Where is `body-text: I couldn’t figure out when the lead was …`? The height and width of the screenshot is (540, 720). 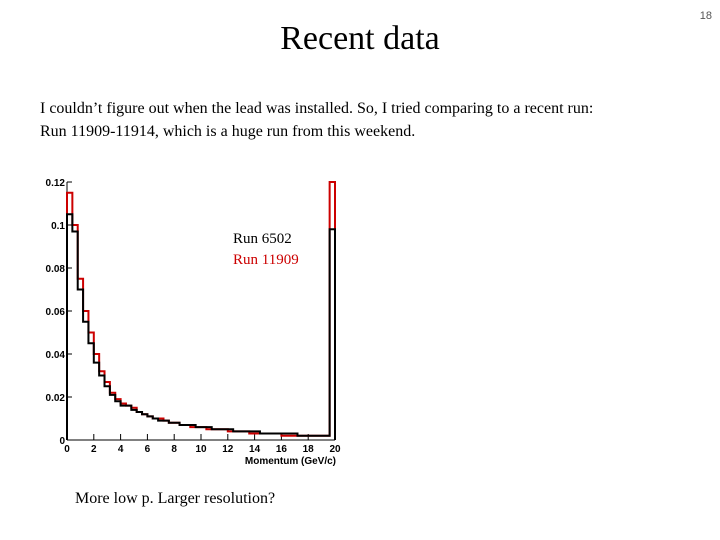
body-text: I couldn’t figure out when the lead was … is located at coordinates (370, 120).